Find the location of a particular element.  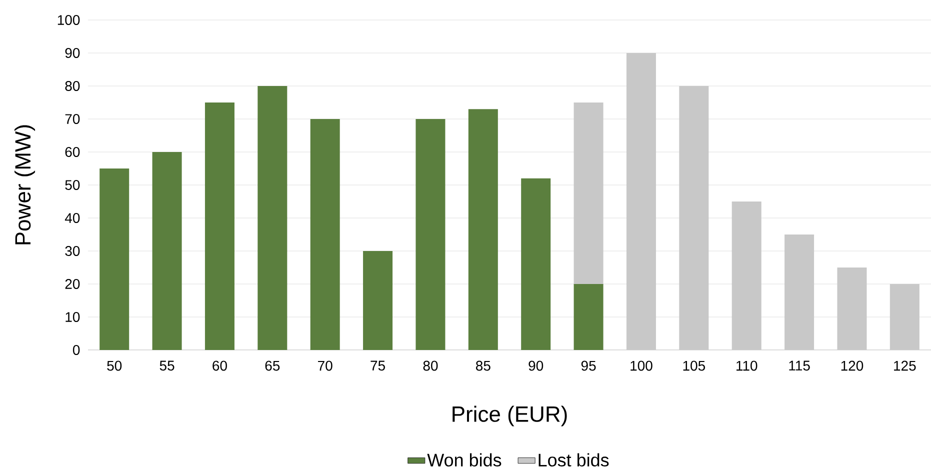

x-tick-label: 75 is located at coordinates (377, 365).